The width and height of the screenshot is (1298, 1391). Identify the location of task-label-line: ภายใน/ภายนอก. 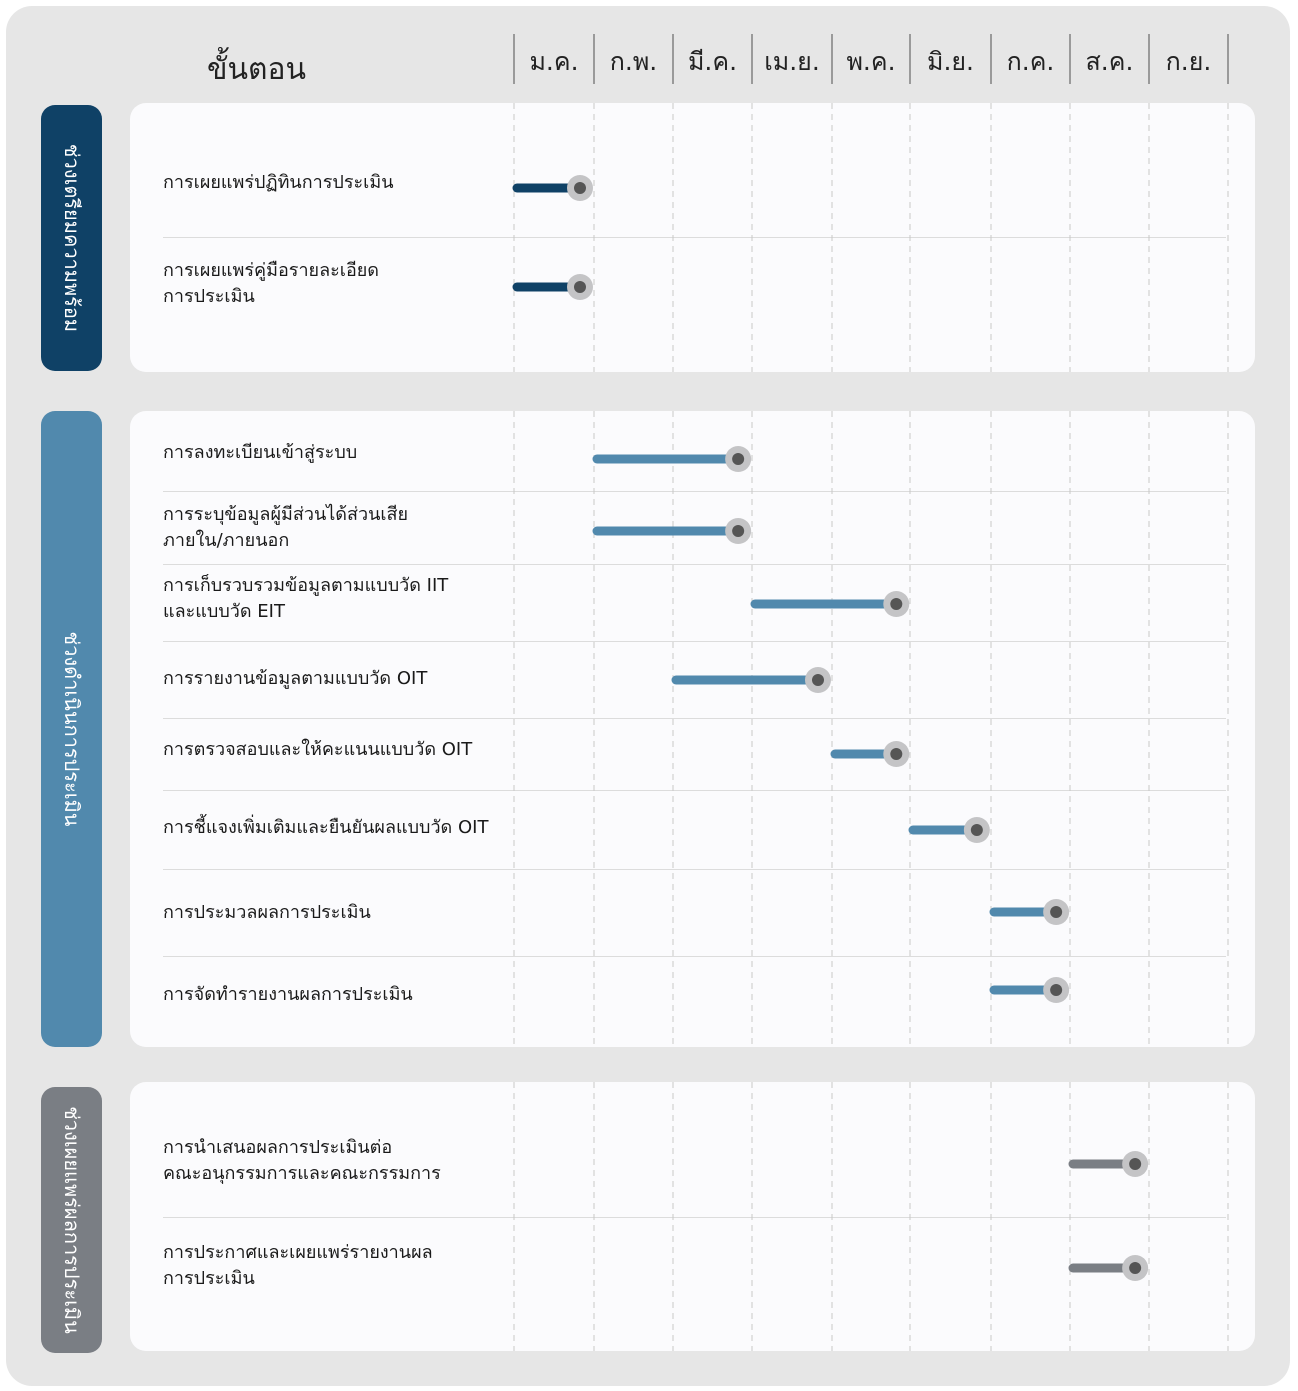
(226, 540).